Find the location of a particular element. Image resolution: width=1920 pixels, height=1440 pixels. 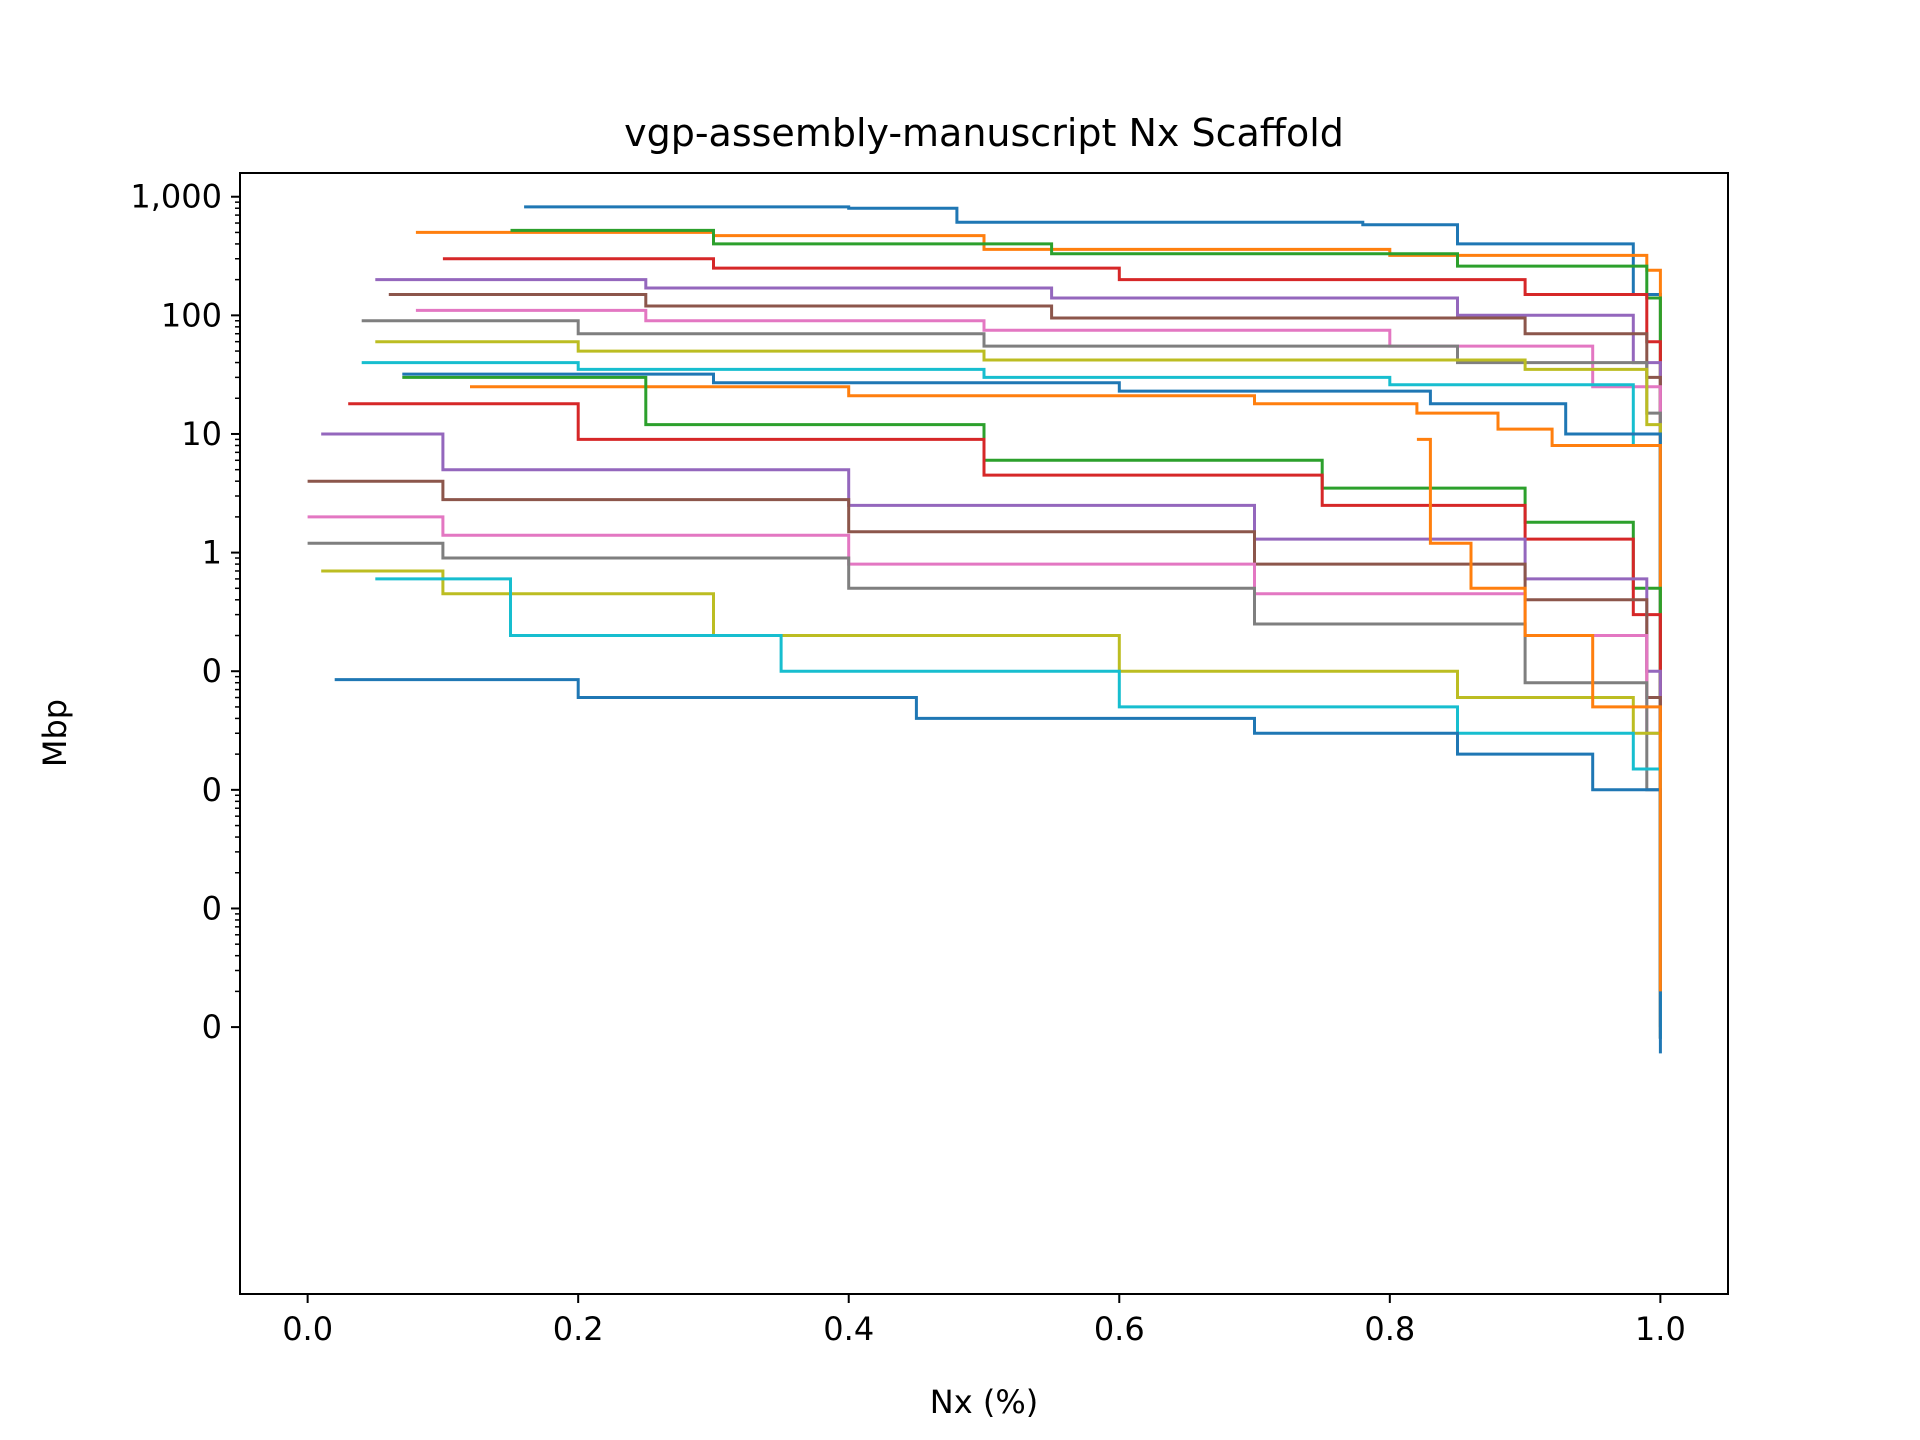

y-tick-label: 10 is located at coordinates (201, 434).